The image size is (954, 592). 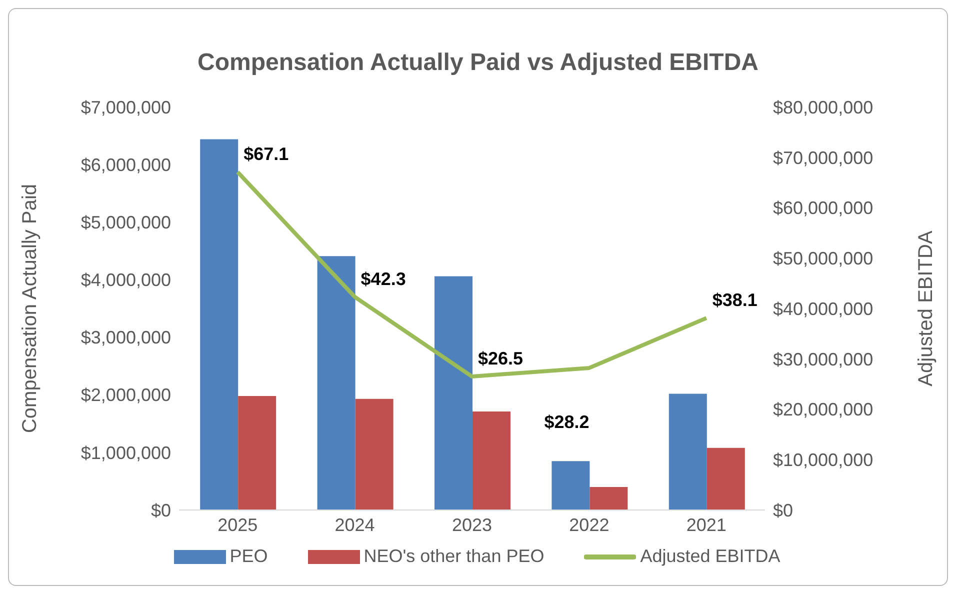 I want to click on y2-tick-label: $70,000,000, so click(x=823, y=158).